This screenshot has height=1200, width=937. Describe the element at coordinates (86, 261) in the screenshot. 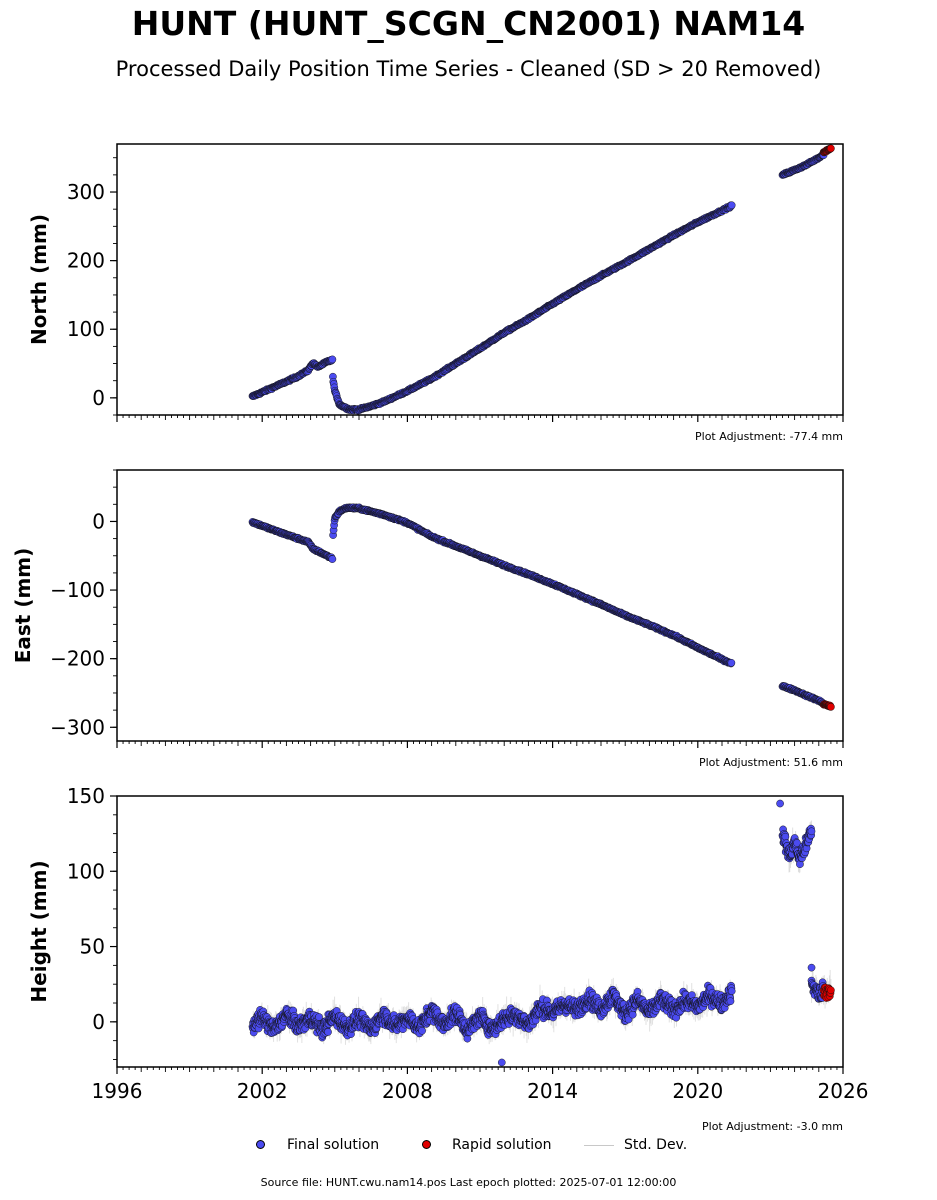

I see `y-tick-label: 200` at that location.